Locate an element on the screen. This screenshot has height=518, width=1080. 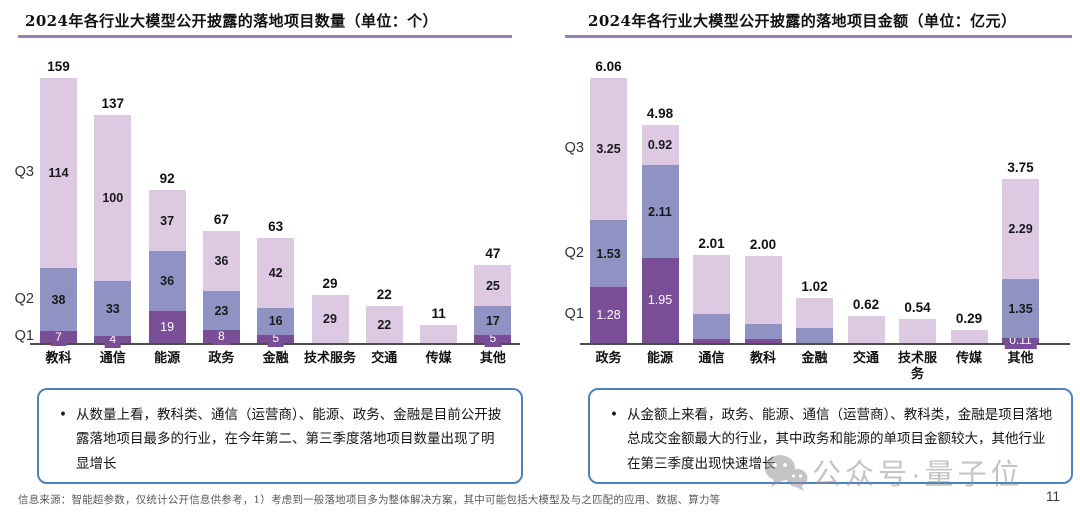
bar-total-label: 47 is located at coordinates (493, 253).